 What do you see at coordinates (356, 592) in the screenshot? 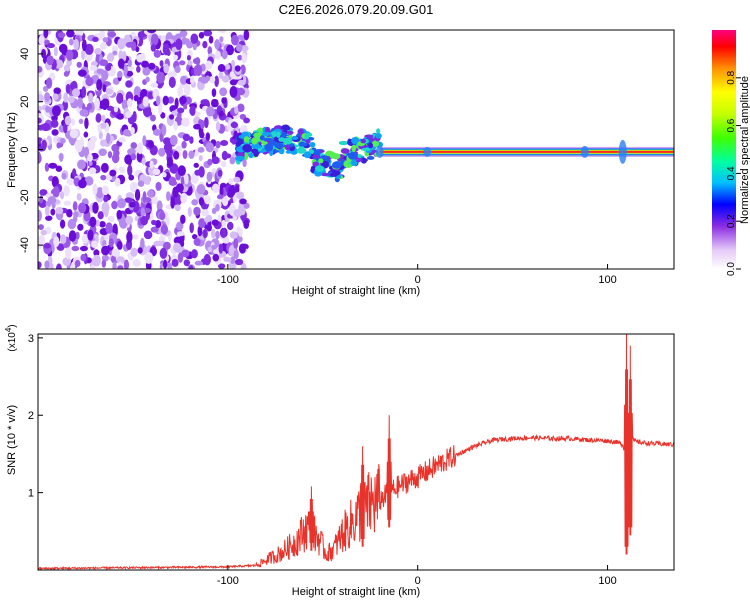
I see `snr-x-label: Height of straight line (km)` at bounding box center [356, 592].